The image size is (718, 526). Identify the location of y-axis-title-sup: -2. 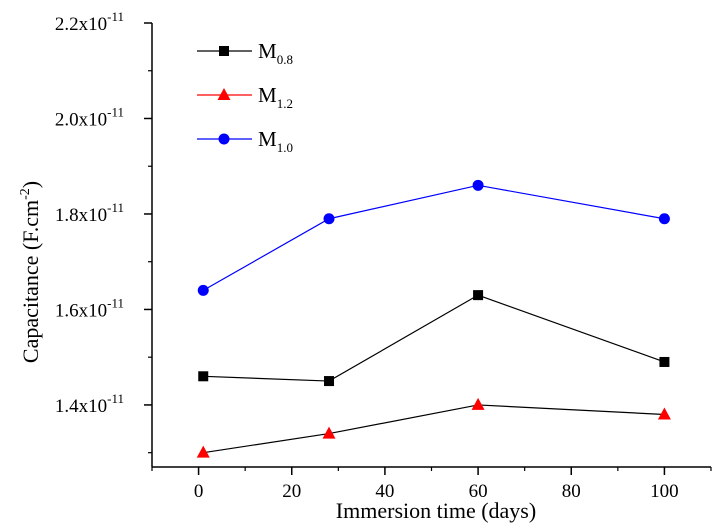
(25, 194).